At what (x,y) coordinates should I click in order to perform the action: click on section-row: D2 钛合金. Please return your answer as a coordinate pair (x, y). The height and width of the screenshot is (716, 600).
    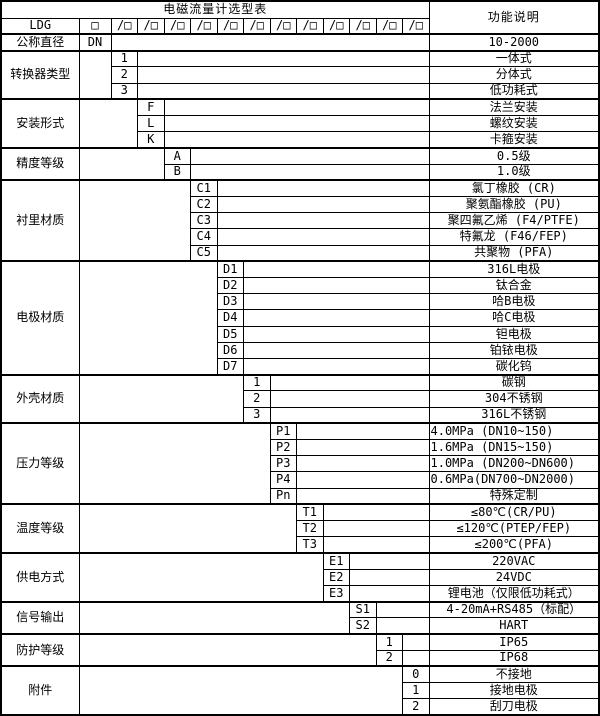
    Looking at the image, I should click on (300, 285).